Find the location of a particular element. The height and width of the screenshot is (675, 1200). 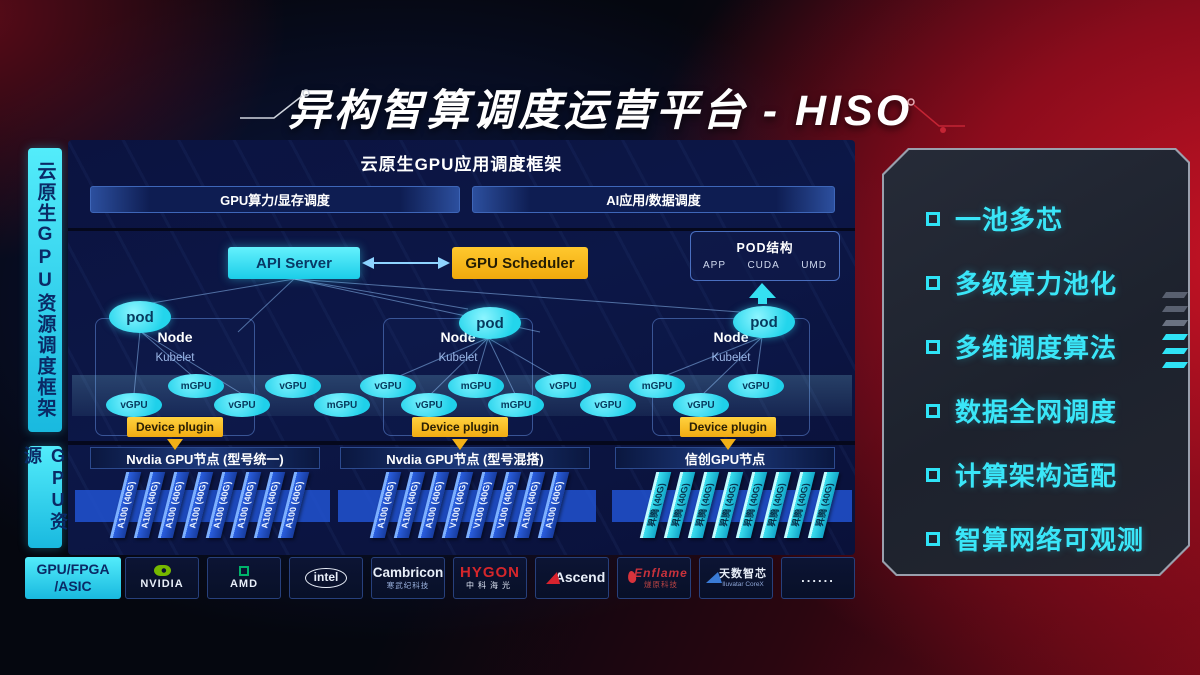

vendor-subtitle: Iluvatar CoreX is located at coordinates (743, 584).